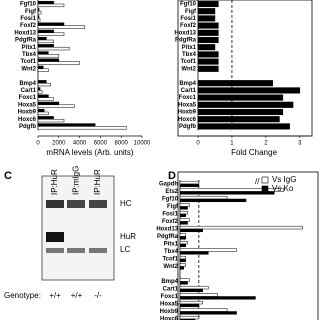 The width and height of the screenshot is (320, 320). Describe the element at coordinates (265, 189) in the screenshot. I see `legend-swatch` at that location.